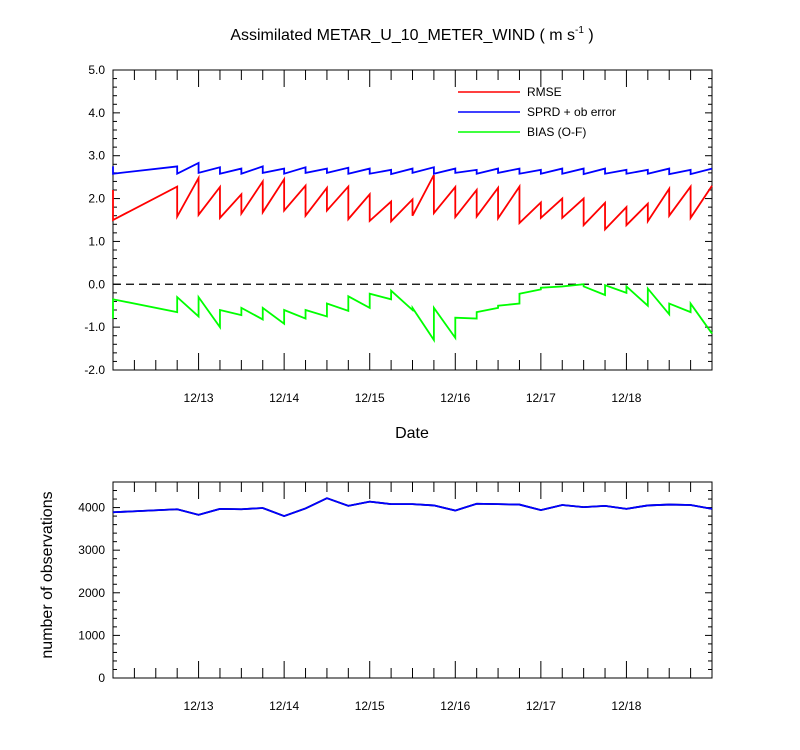 The width and height of the screenshot is (800, 750). What do you see at coordinates (96, 70) in the screenshot?
I see `y-tick-label: 5.0` at bounding box center [96, 70].